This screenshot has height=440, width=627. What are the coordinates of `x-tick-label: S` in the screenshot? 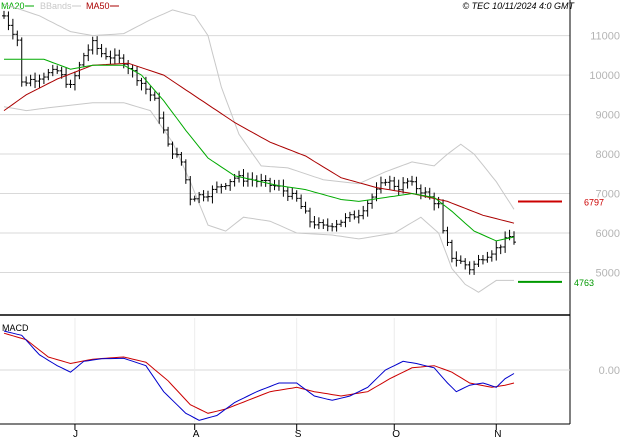 It's located at (298, 434).